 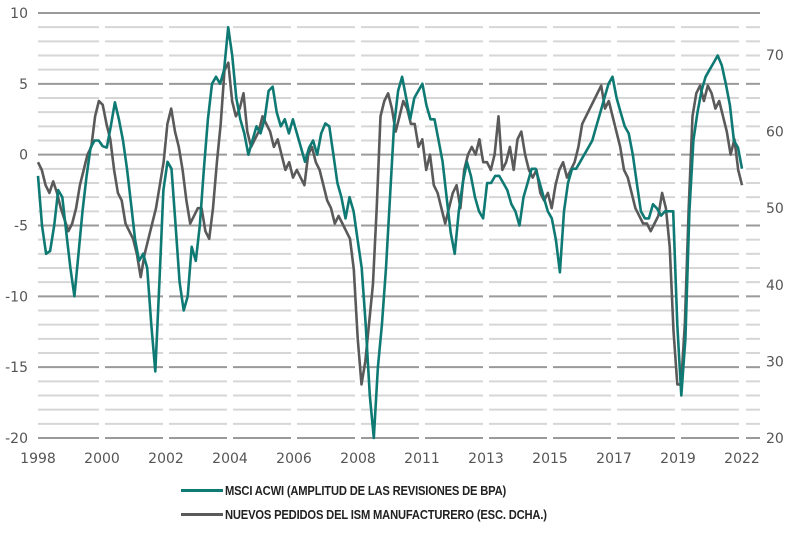 I want to click on y-left-tick-label: 5, so click(x=23, y=85).